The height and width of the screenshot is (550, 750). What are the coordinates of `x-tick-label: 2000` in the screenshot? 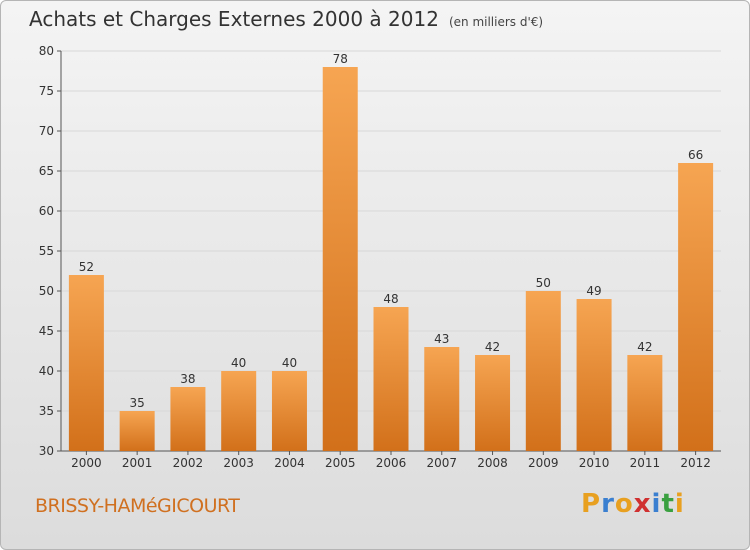 It's located at (86, 463).